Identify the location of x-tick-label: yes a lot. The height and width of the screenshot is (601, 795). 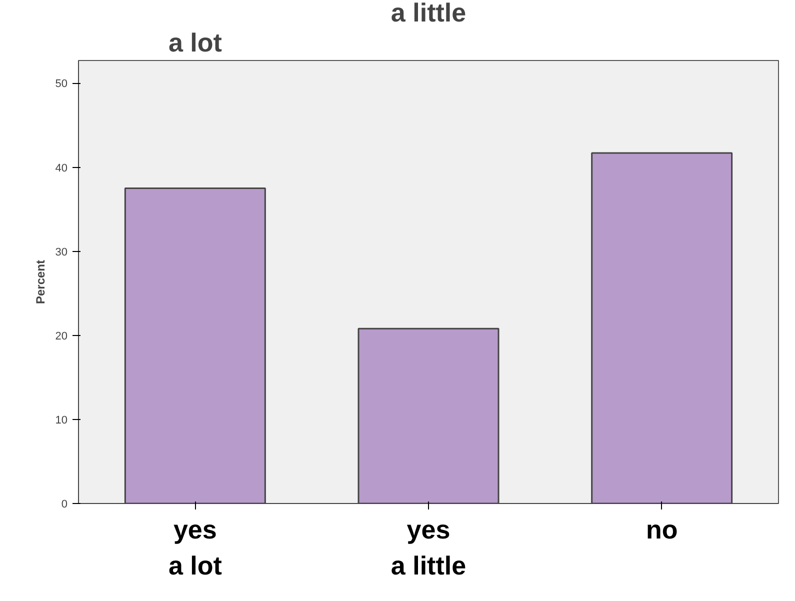
(195, 547).